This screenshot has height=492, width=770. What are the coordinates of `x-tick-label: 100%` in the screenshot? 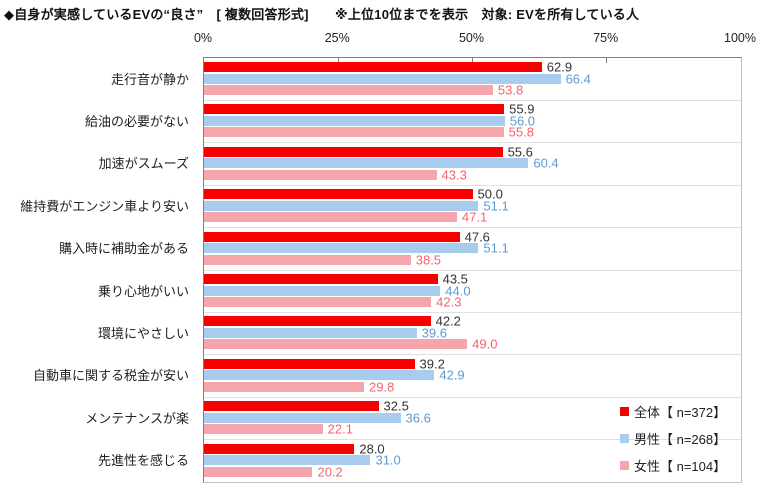 It's located at (740, 38).